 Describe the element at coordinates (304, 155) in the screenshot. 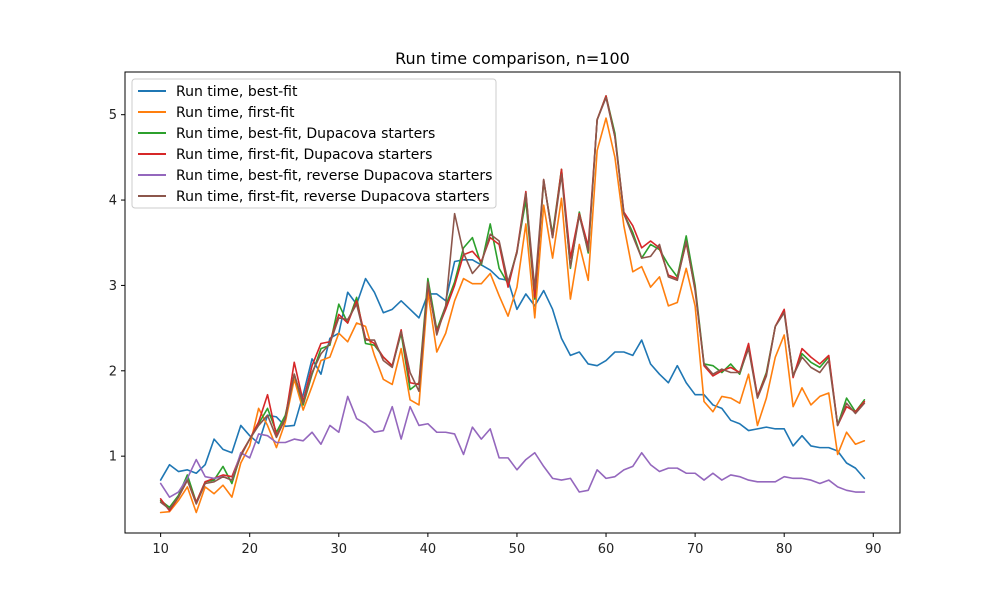

I see `legend-label: Run time, first-fit, Dupacova starters` at that location.